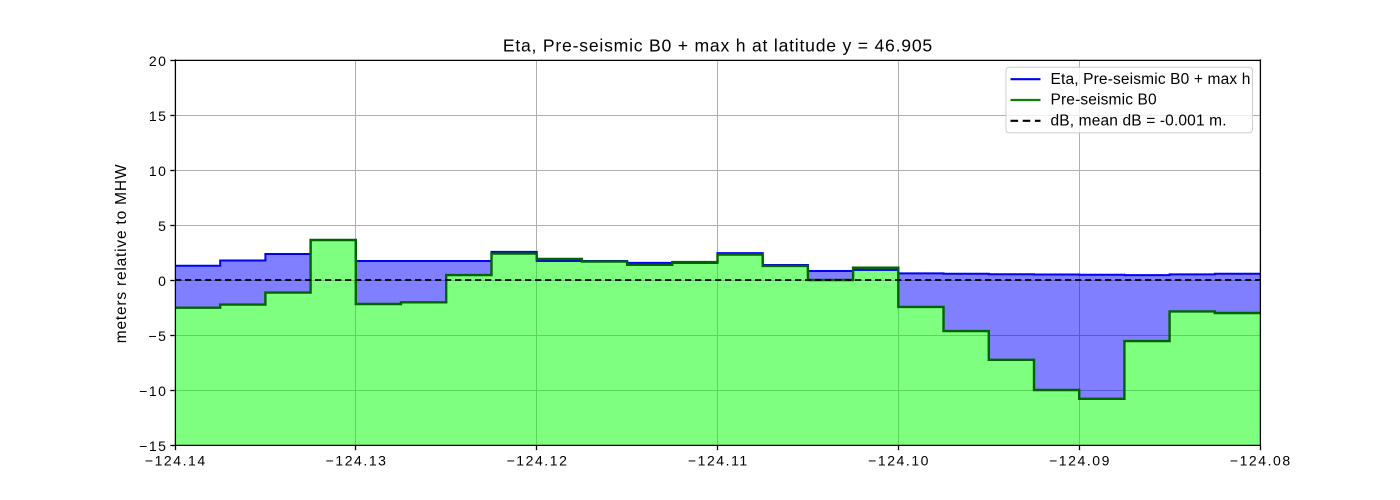  Describe the element at coordinates (153, 446) in the screenshot. I see `svg-text: −15` at that location.